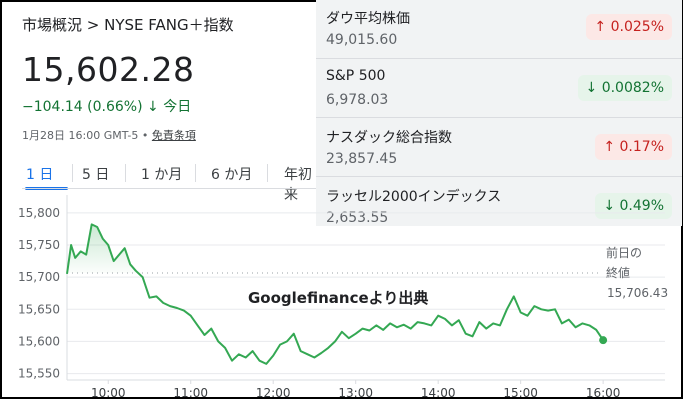  I want to click on current-price: 15,602.28, so click(108, 69).